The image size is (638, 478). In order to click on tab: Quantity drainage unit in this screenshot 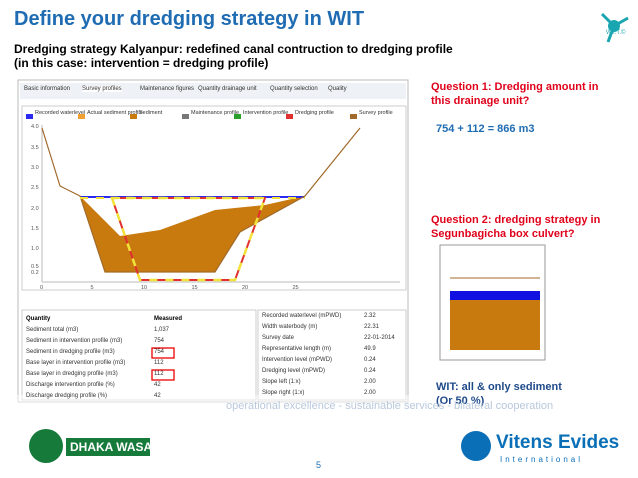, I will do `click(227, 89)`.